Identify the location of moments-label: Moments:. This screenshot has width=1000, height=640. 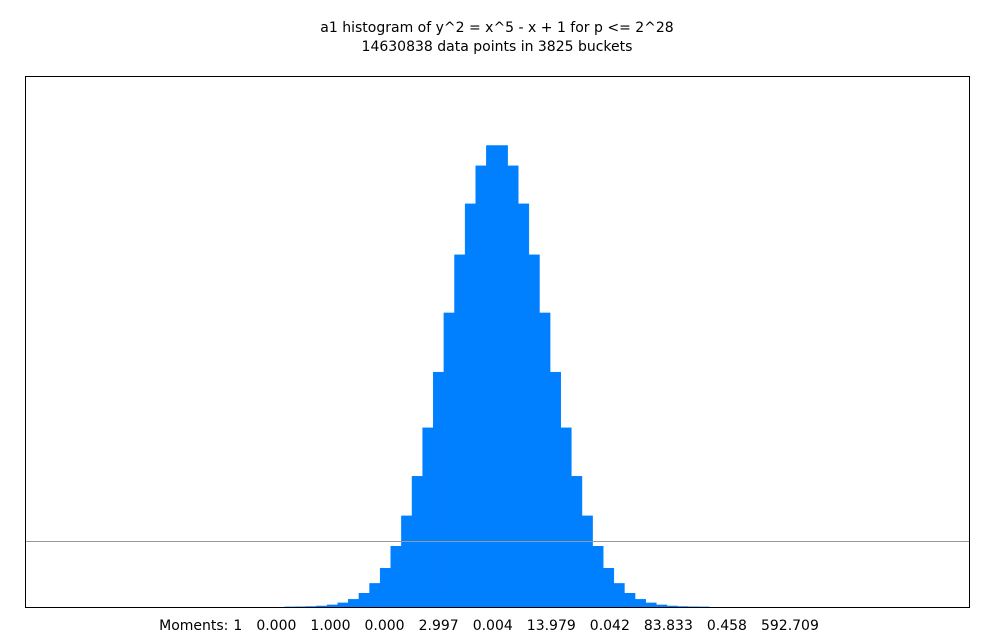
(193, 626).